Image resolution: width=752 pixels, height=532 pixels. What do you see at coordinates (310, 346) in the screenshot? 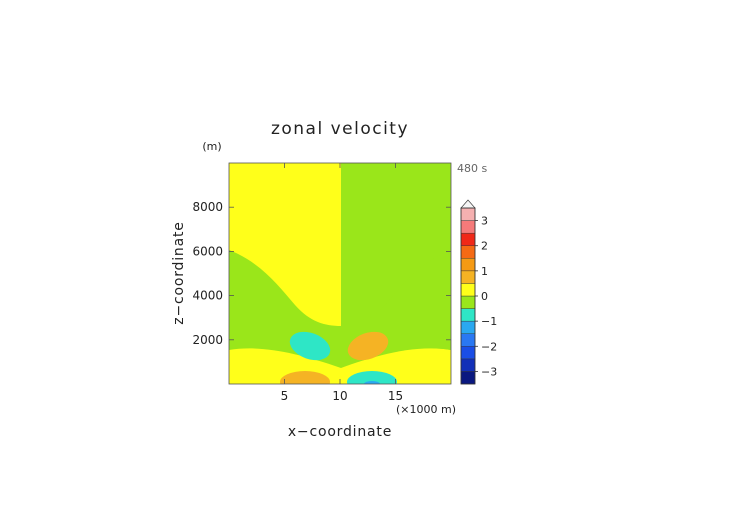
I see `field-cell-left-negative` at bounding box center [310, 346].